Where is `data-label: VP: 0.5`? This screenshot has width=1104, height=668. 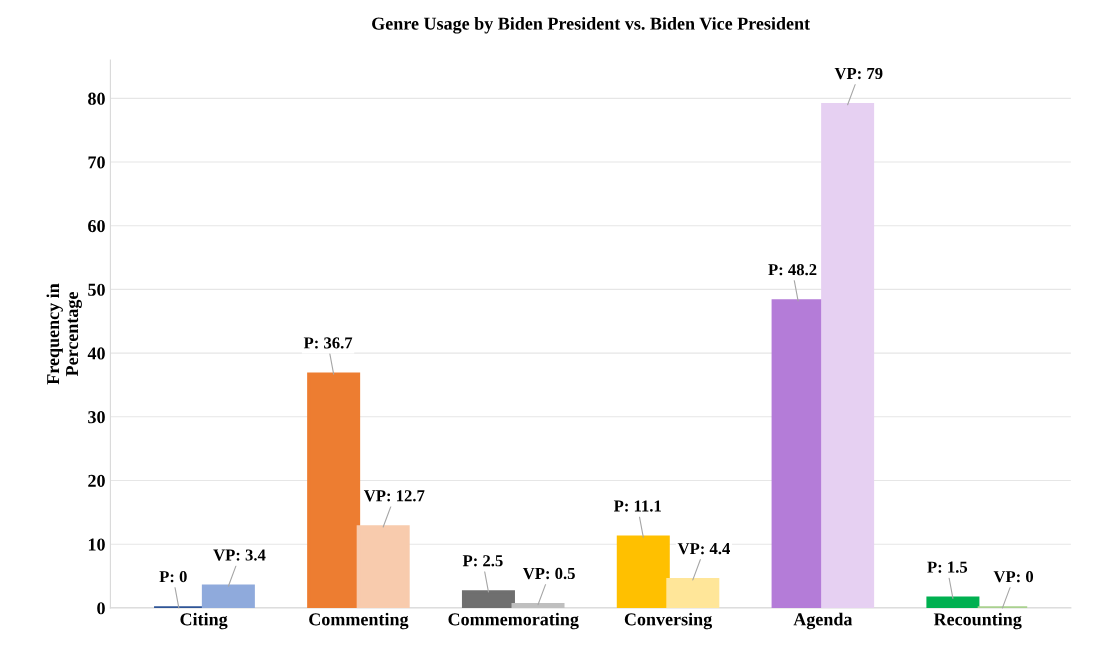 data-label: VP: 0.5 is located at coordinates (548, 573).